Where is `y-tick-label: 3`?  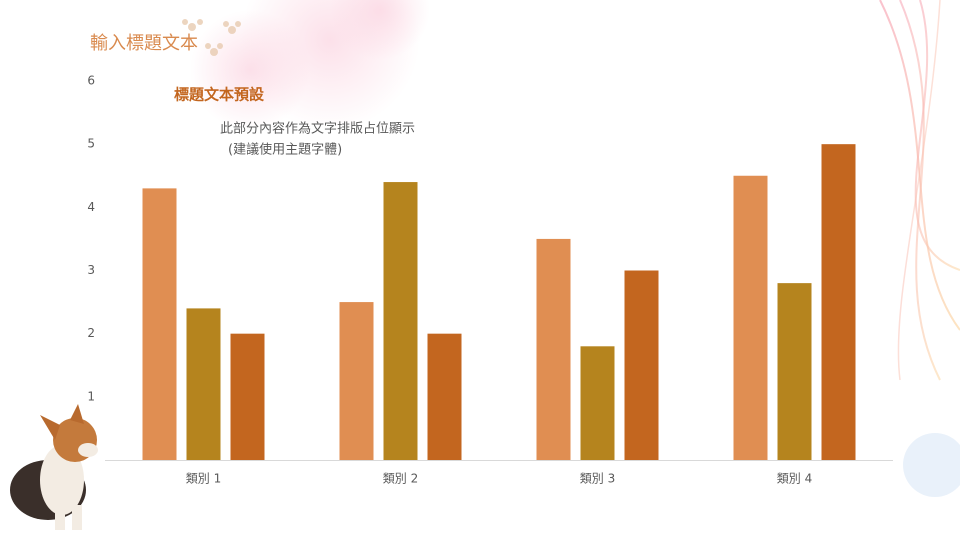 y-tick-label: 3 is located at coordinates (91, 270).